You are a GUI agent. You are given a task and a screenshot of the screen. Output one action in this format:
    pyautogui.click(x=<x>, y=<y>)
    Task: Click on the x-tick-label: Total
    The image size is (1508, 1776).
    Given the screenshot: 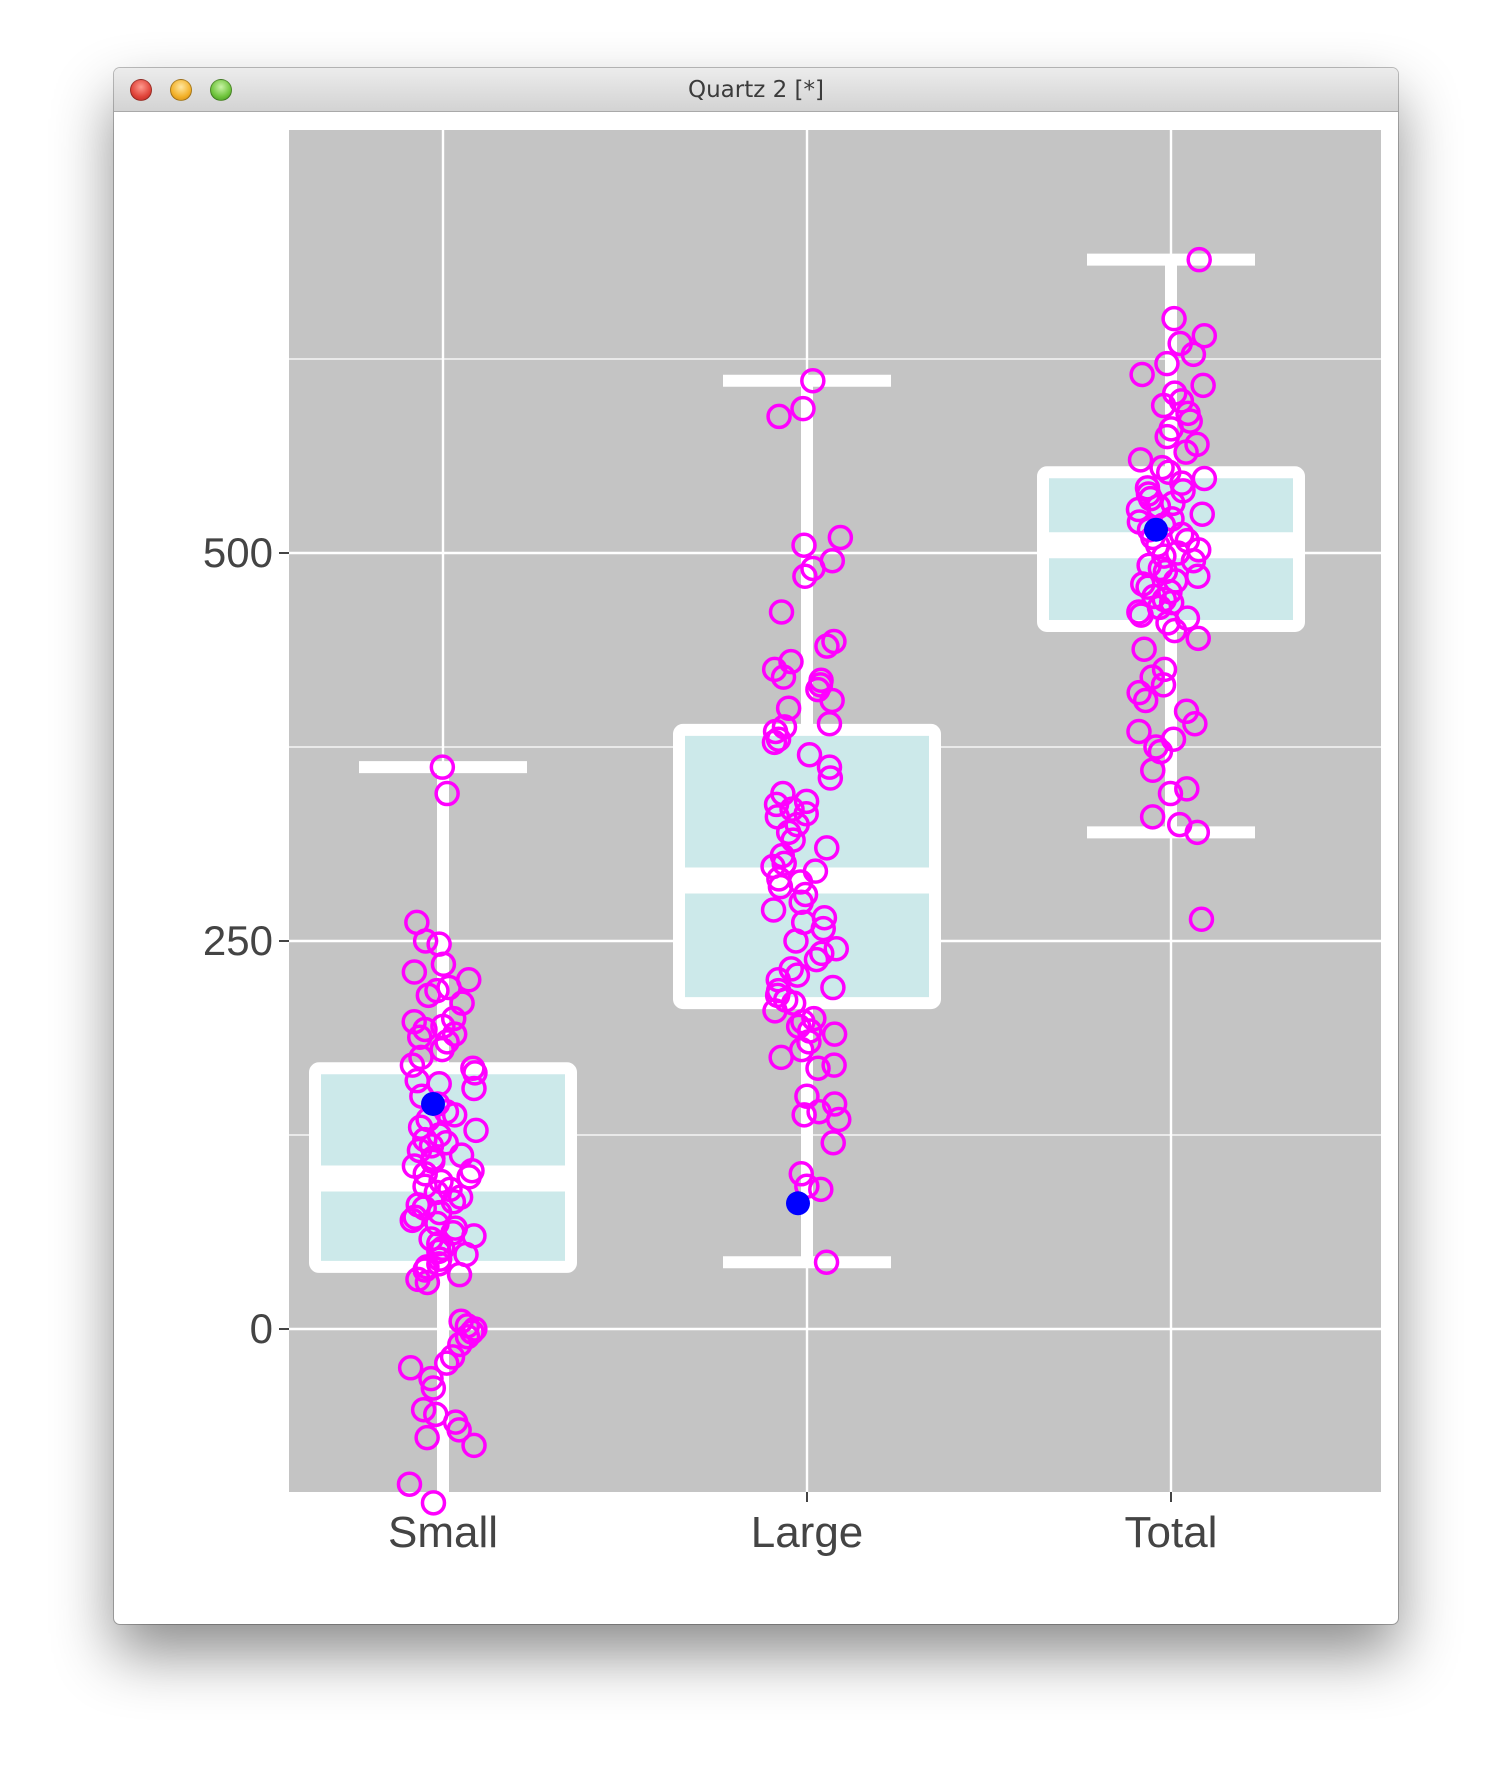 What is the action you would take?
    pyautogui.click(x=1171, y=1532)
    